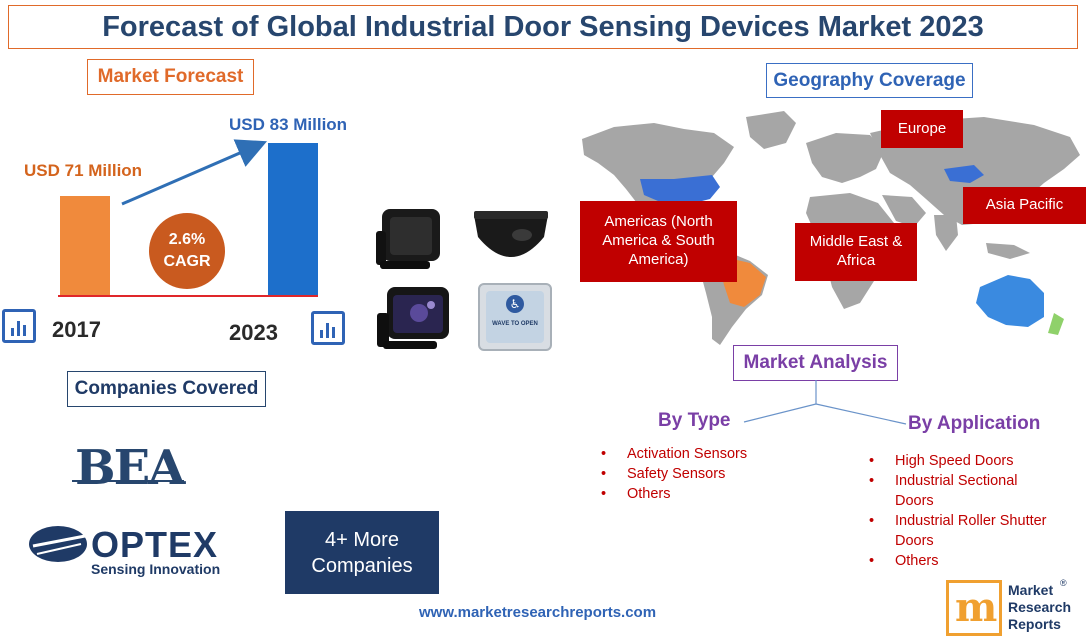 The width and height of the screenshot is (1086, 638). Describe the element at coordinates (960, 531) in the screenshot. I see `list-item: Industrial Roller Shutter Doors` at that location.